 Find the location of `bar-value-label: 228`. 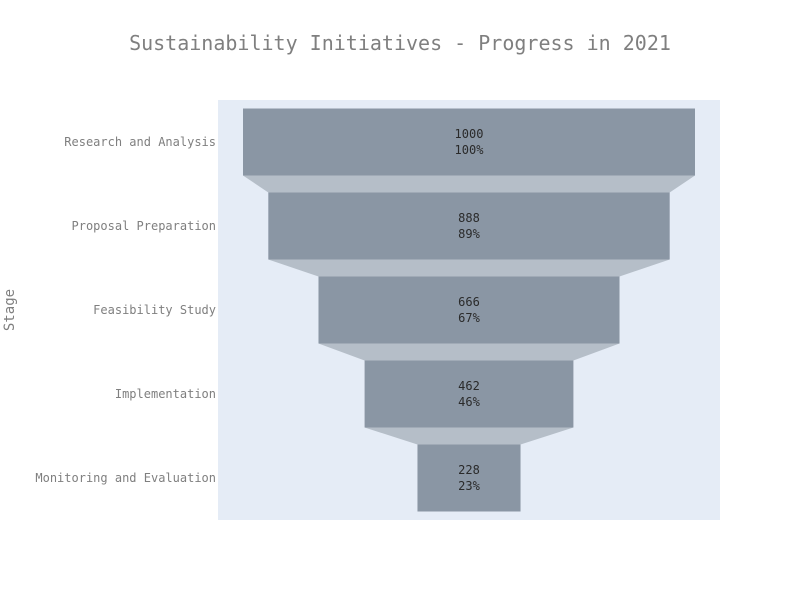

bar-value-label: 228 is located at coordinates (469, 470).